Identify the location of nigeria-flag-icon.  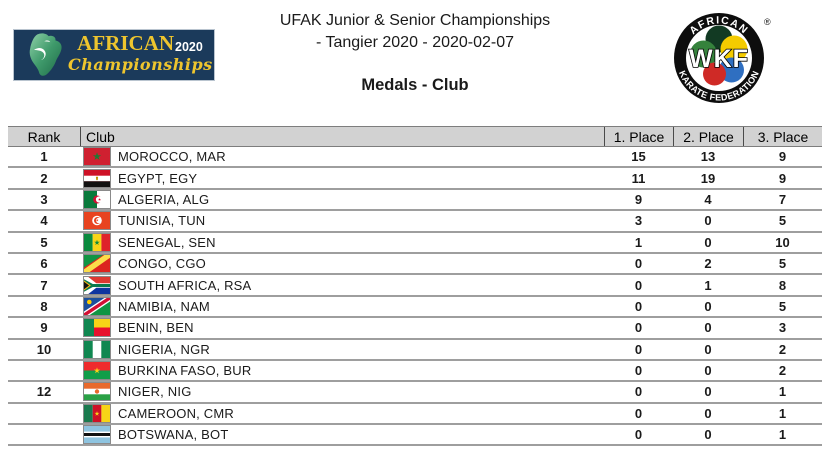
(97, 349).